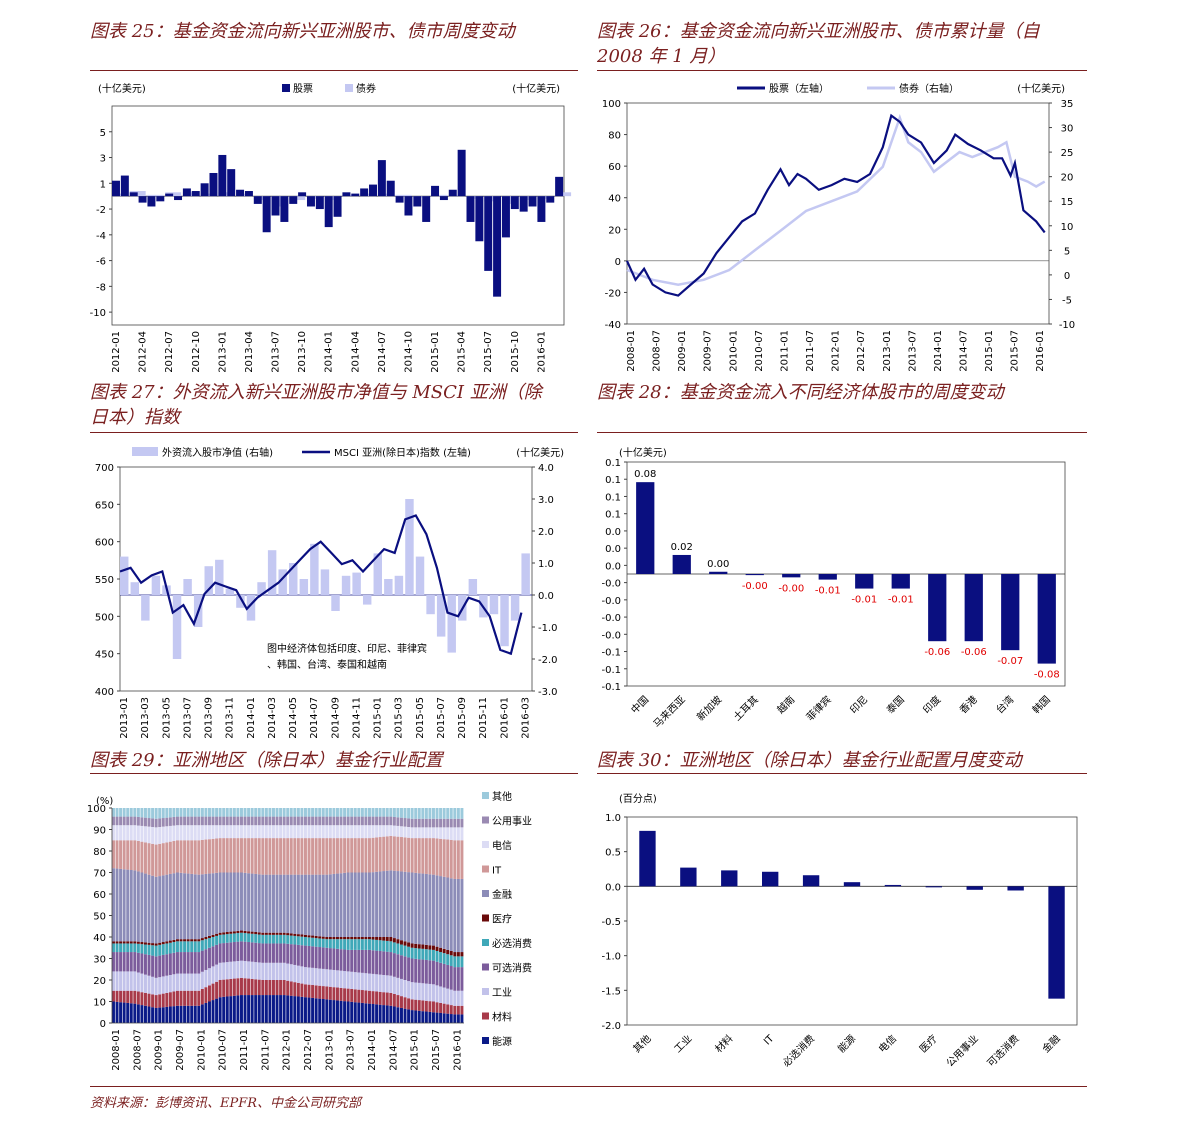 Image resolution: width=1191 pixels, height=1129 pixels. Describe the element at coordinates (1067, 104) in the screenshot. I see `y-right-tick-label: 35` at that location.